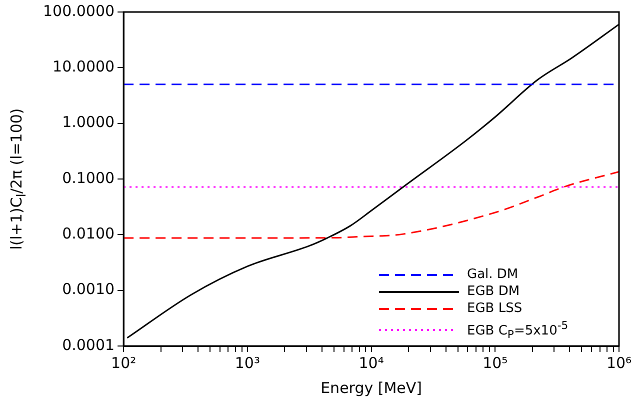 The image size is (637, 406). Describe the element at coordinates (88, 122) in the screenshot. I see `y-tick-label: 1.0000` at that location.